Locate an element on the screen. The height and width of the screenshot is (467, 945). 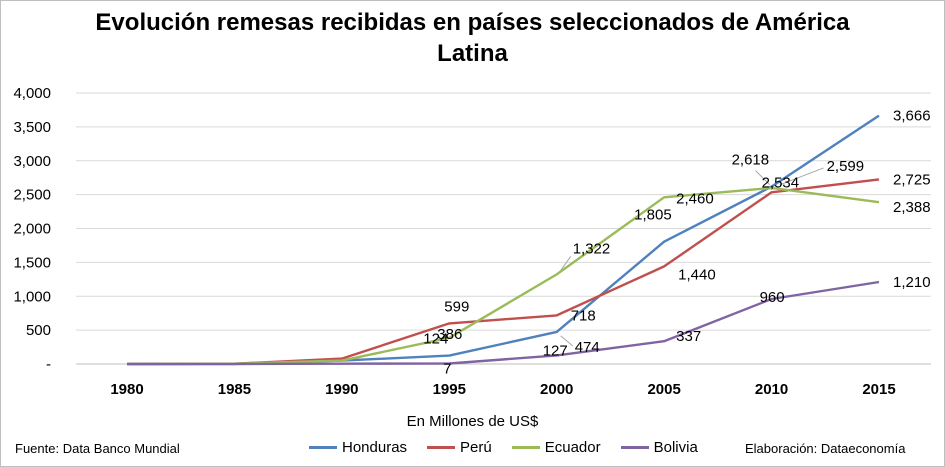
y-tick-label: 1,500 is located at coordinates (32, 262).